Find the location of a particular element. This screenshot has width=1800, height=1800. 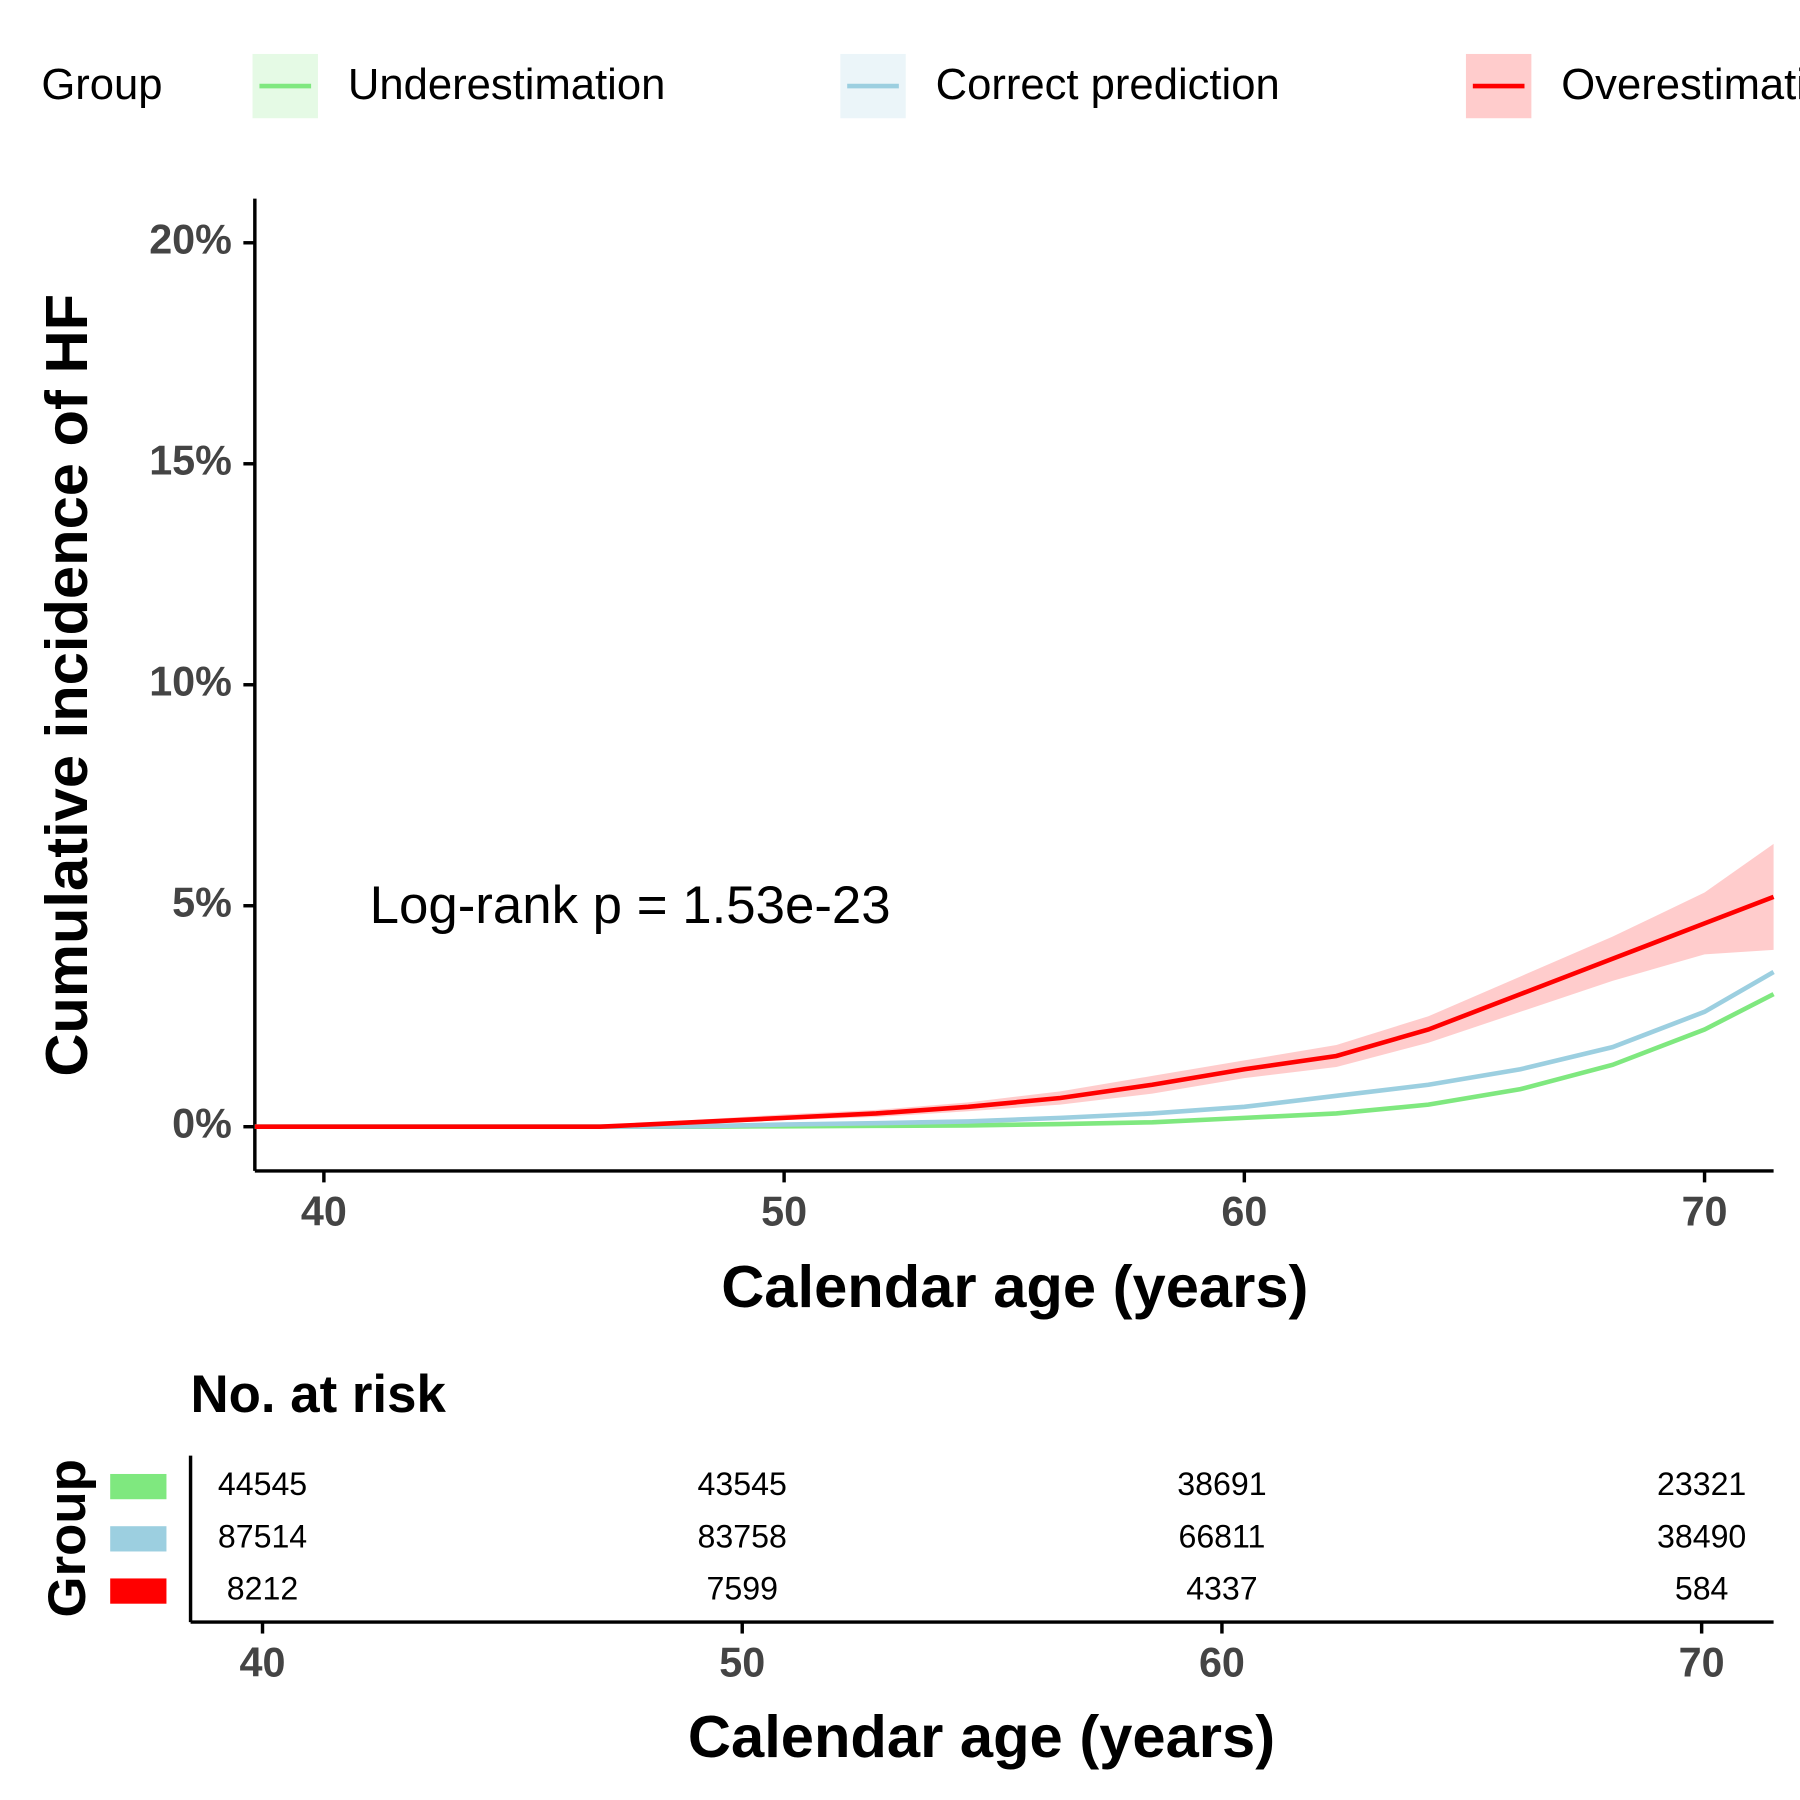

risk-count: 44545 is located at coordinates (262, 1484).